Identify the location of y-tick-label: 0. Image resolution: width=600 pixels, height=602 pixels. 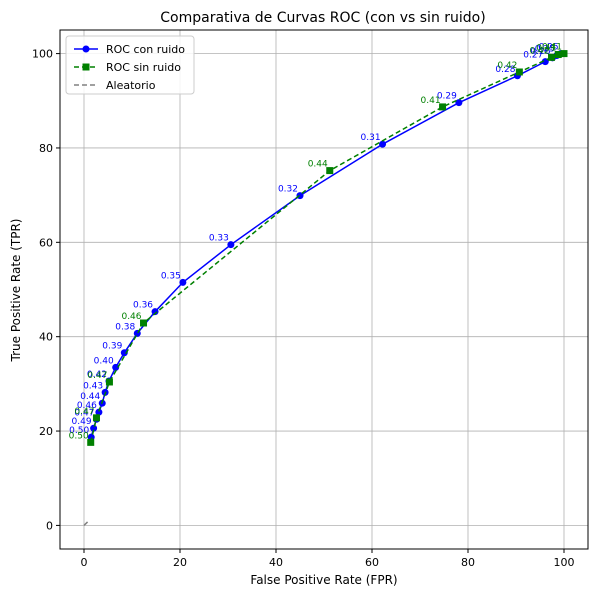
(49, 525).